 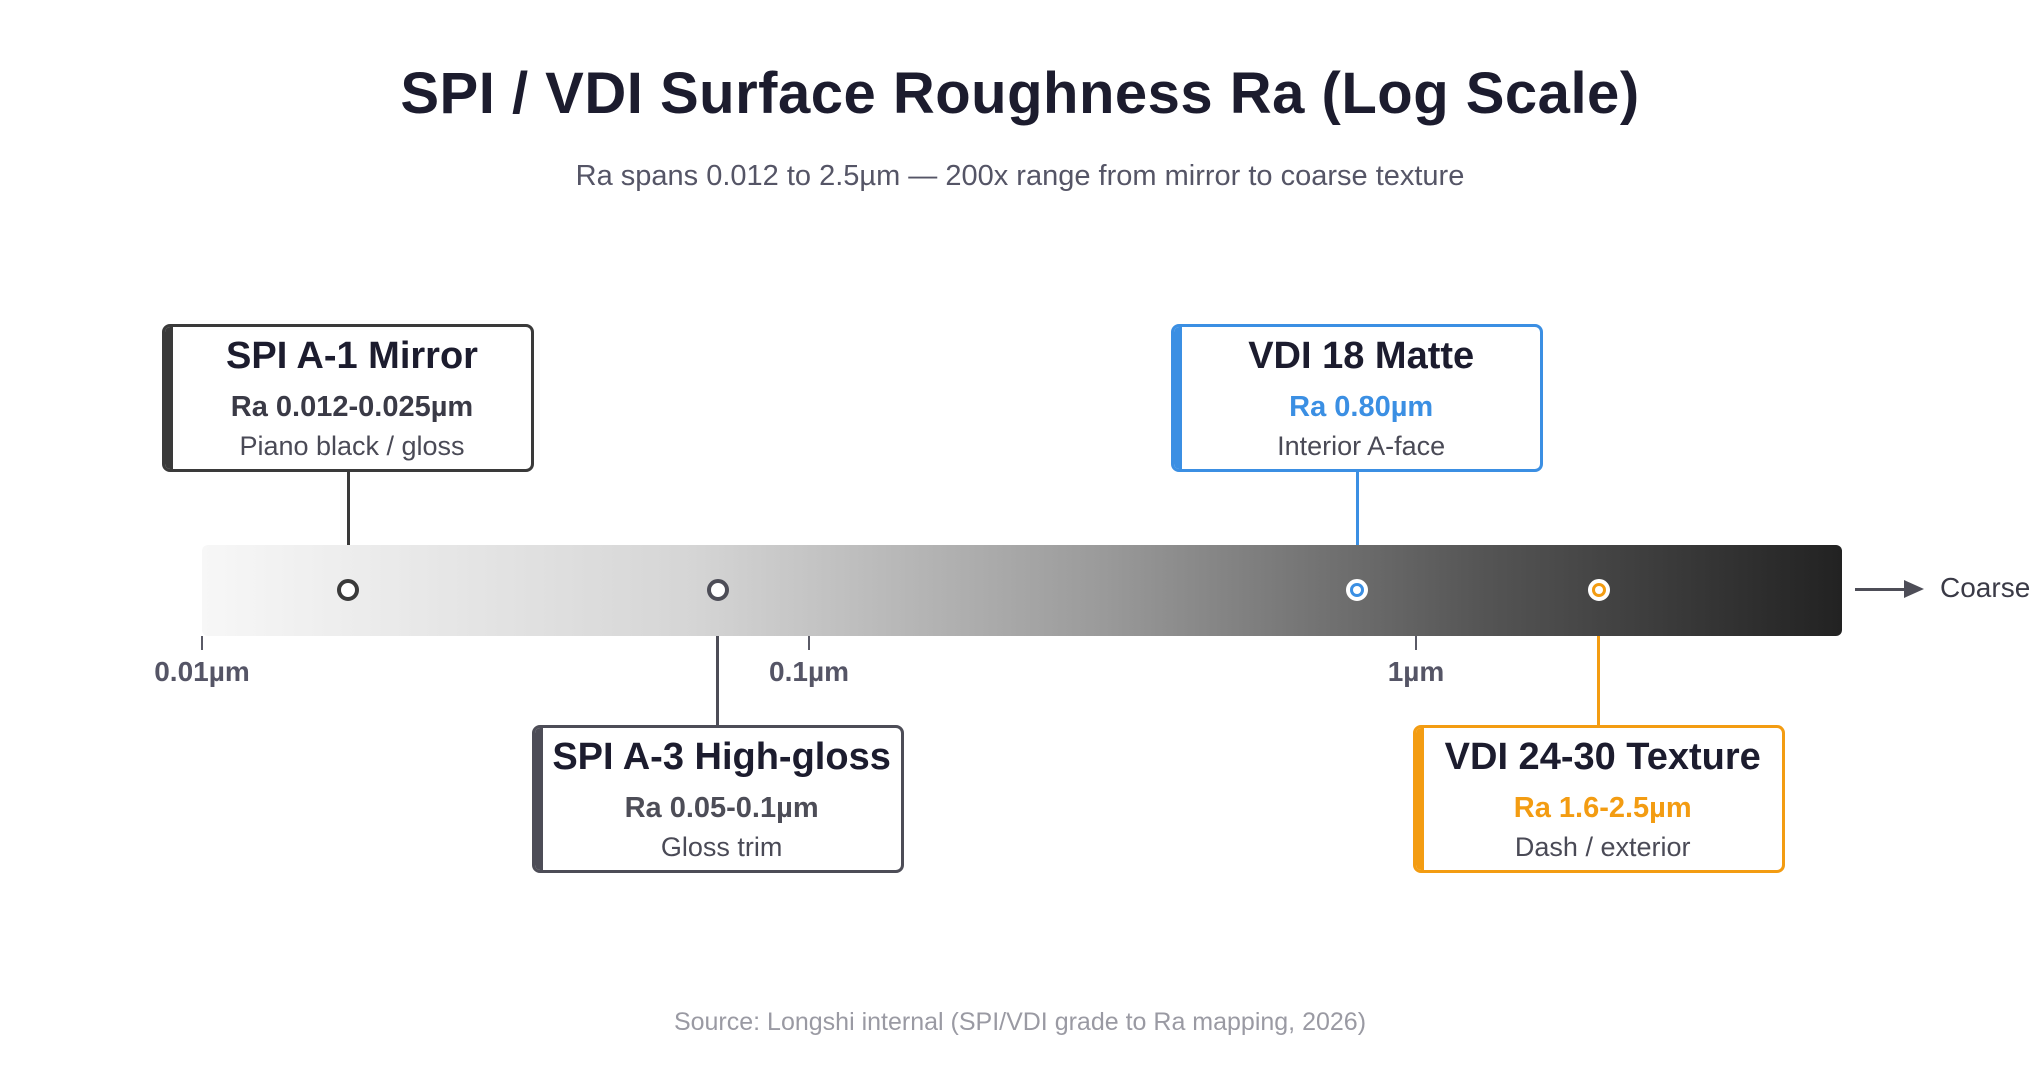 What do you see at coordinates (1361, 446) in the screenshot?
I see `callout-desc: Interior A-face` at bounding box center [1361, 446].